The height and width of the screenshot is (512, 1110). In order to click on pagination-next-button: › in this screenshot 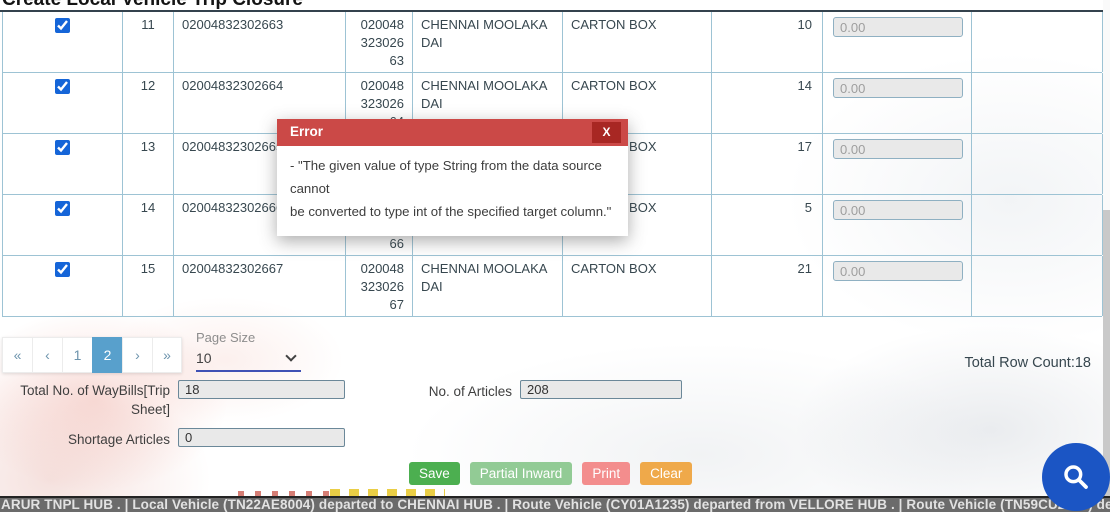, I will do `click(137, 355)`.